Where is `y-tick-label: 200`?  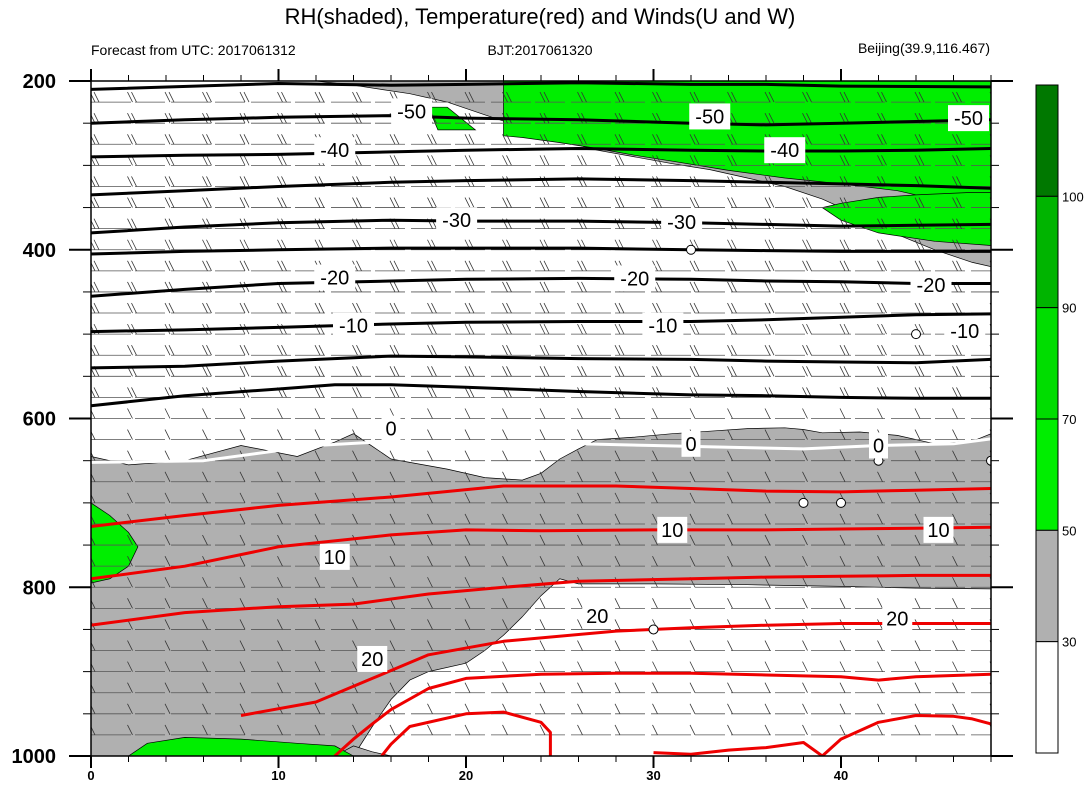 y-tick-label: 200 is located at coordinates (39, 82).